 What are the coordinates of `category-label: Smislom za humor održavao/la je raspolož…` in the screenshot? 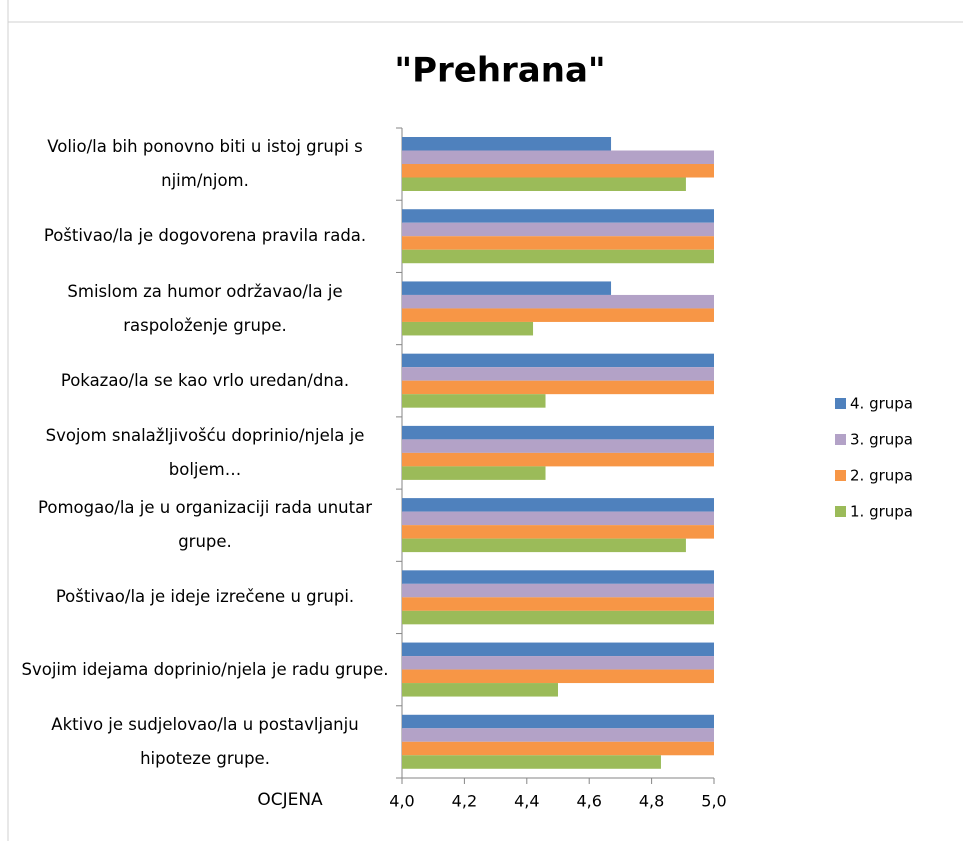 It's located at (205, 308).